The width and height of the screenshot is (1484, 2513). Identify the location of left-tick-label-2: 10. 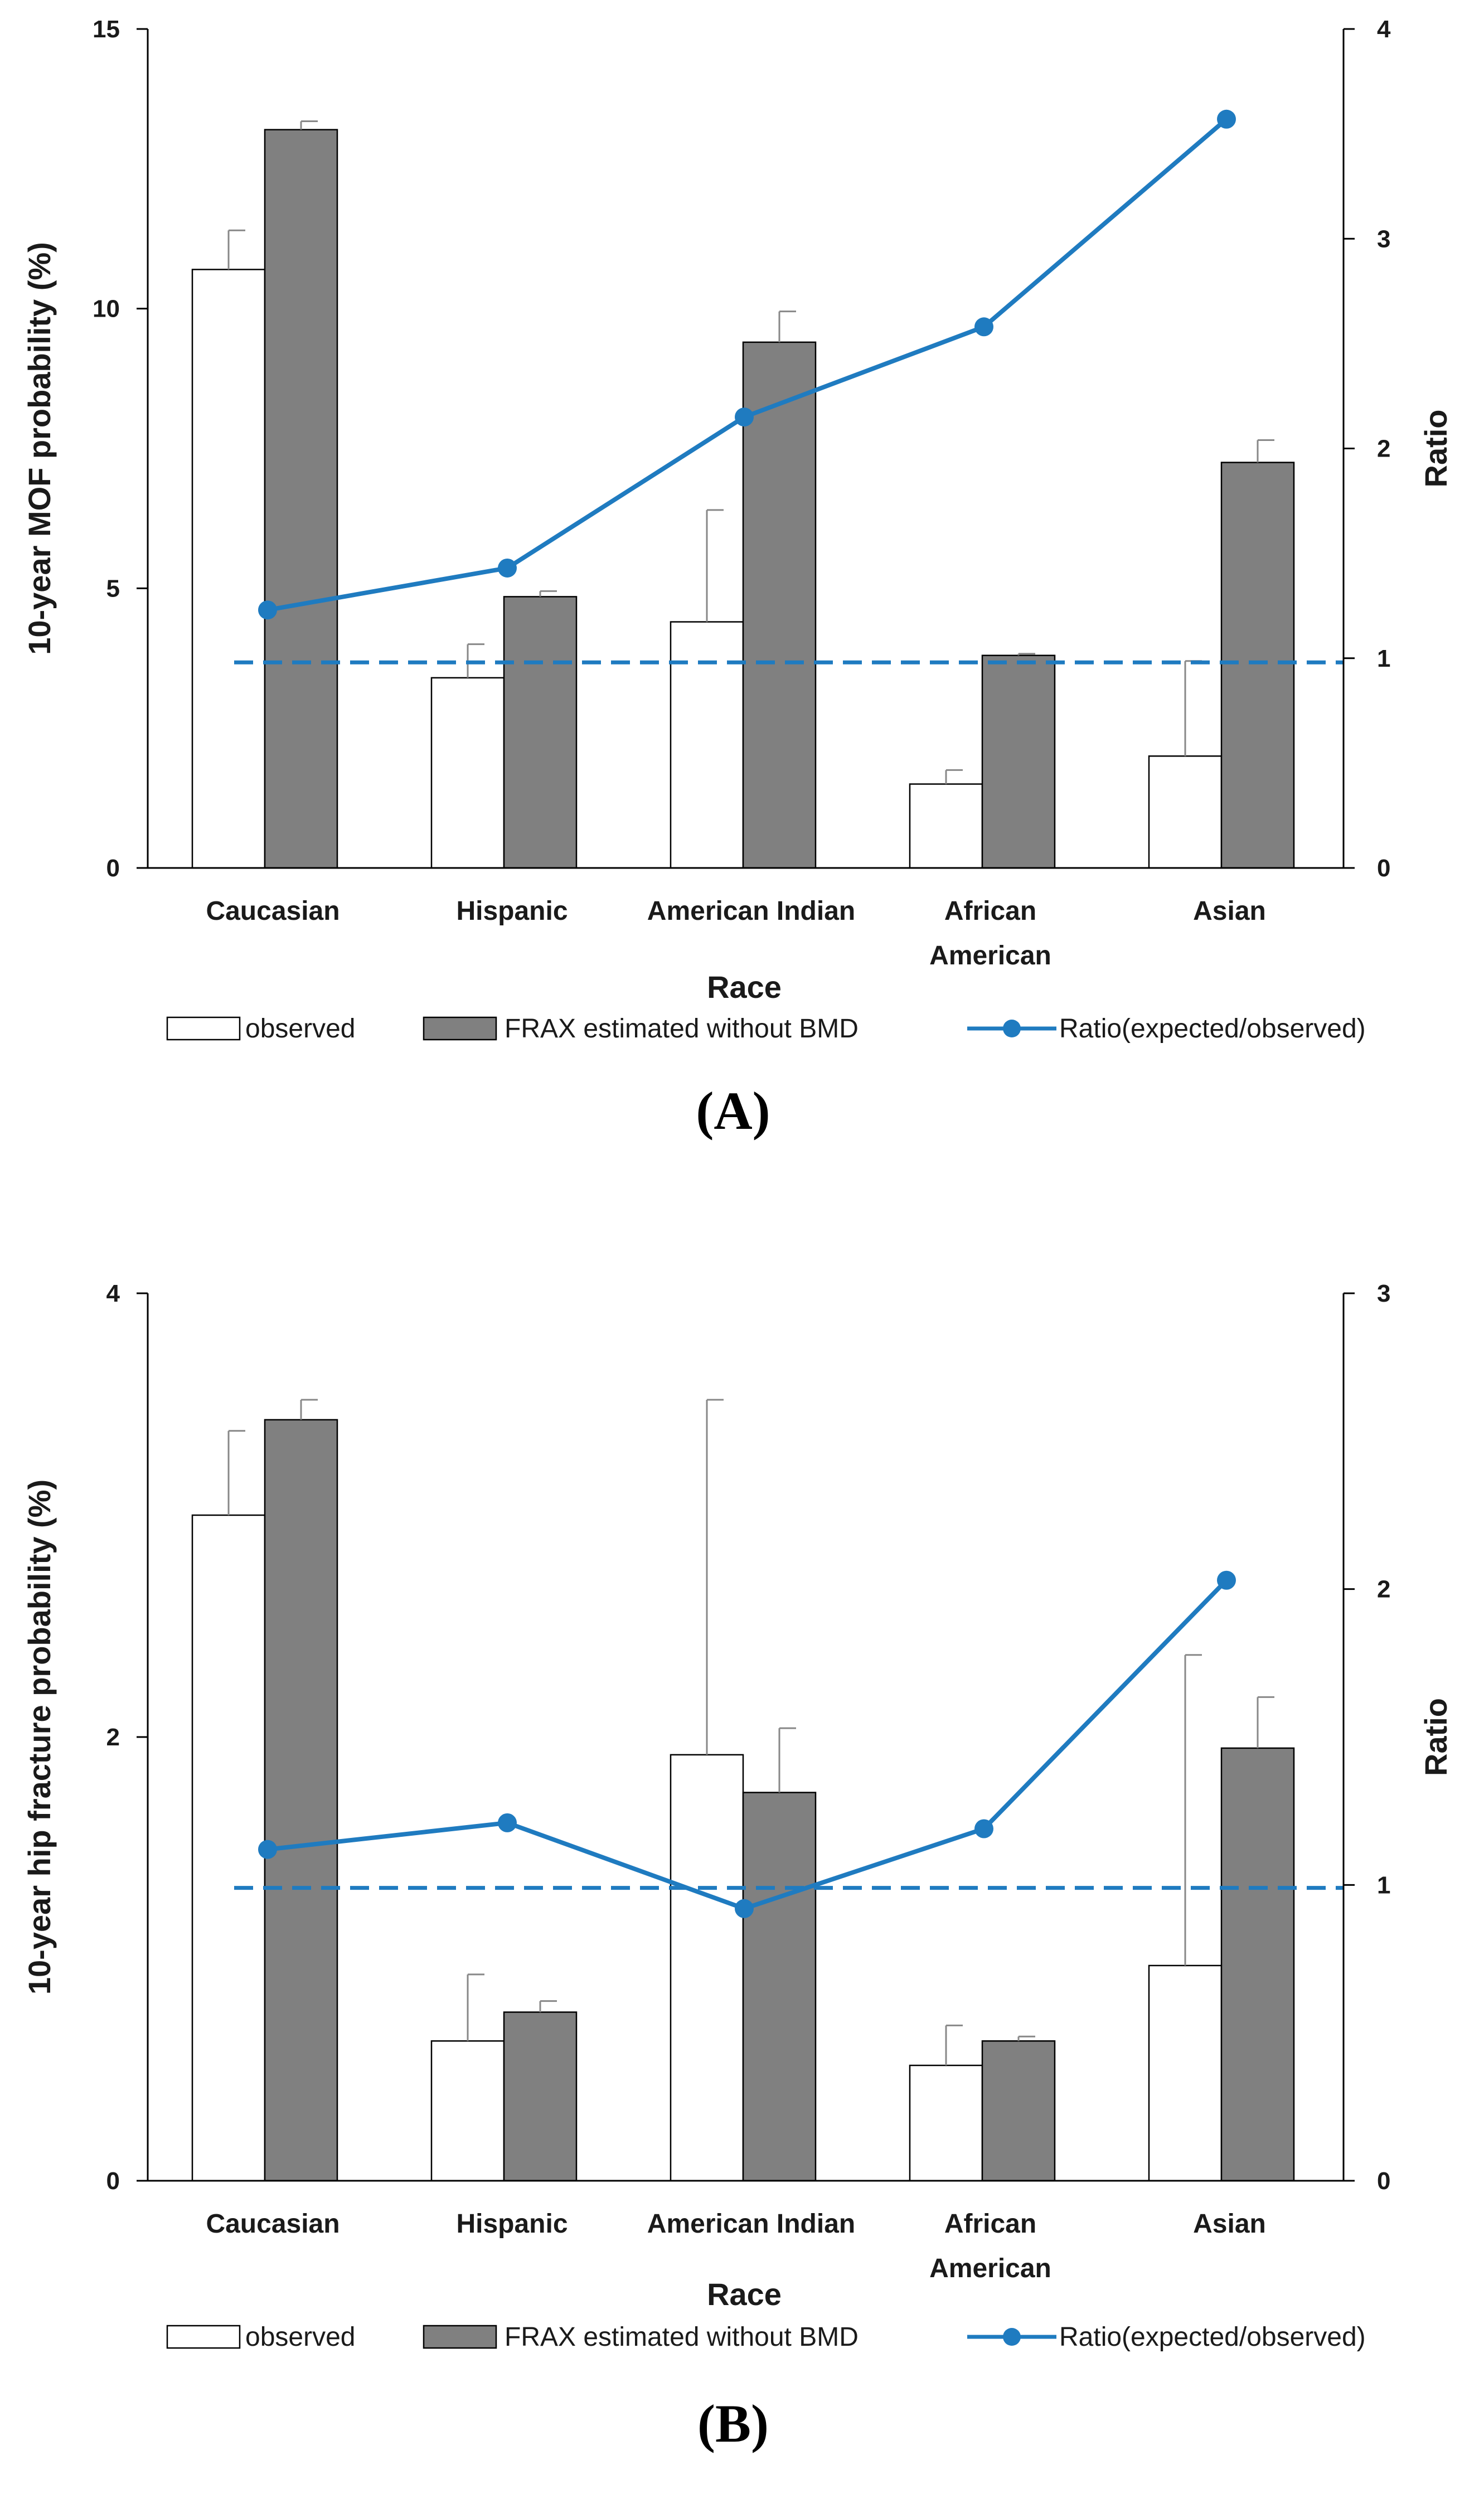
(106, 309).